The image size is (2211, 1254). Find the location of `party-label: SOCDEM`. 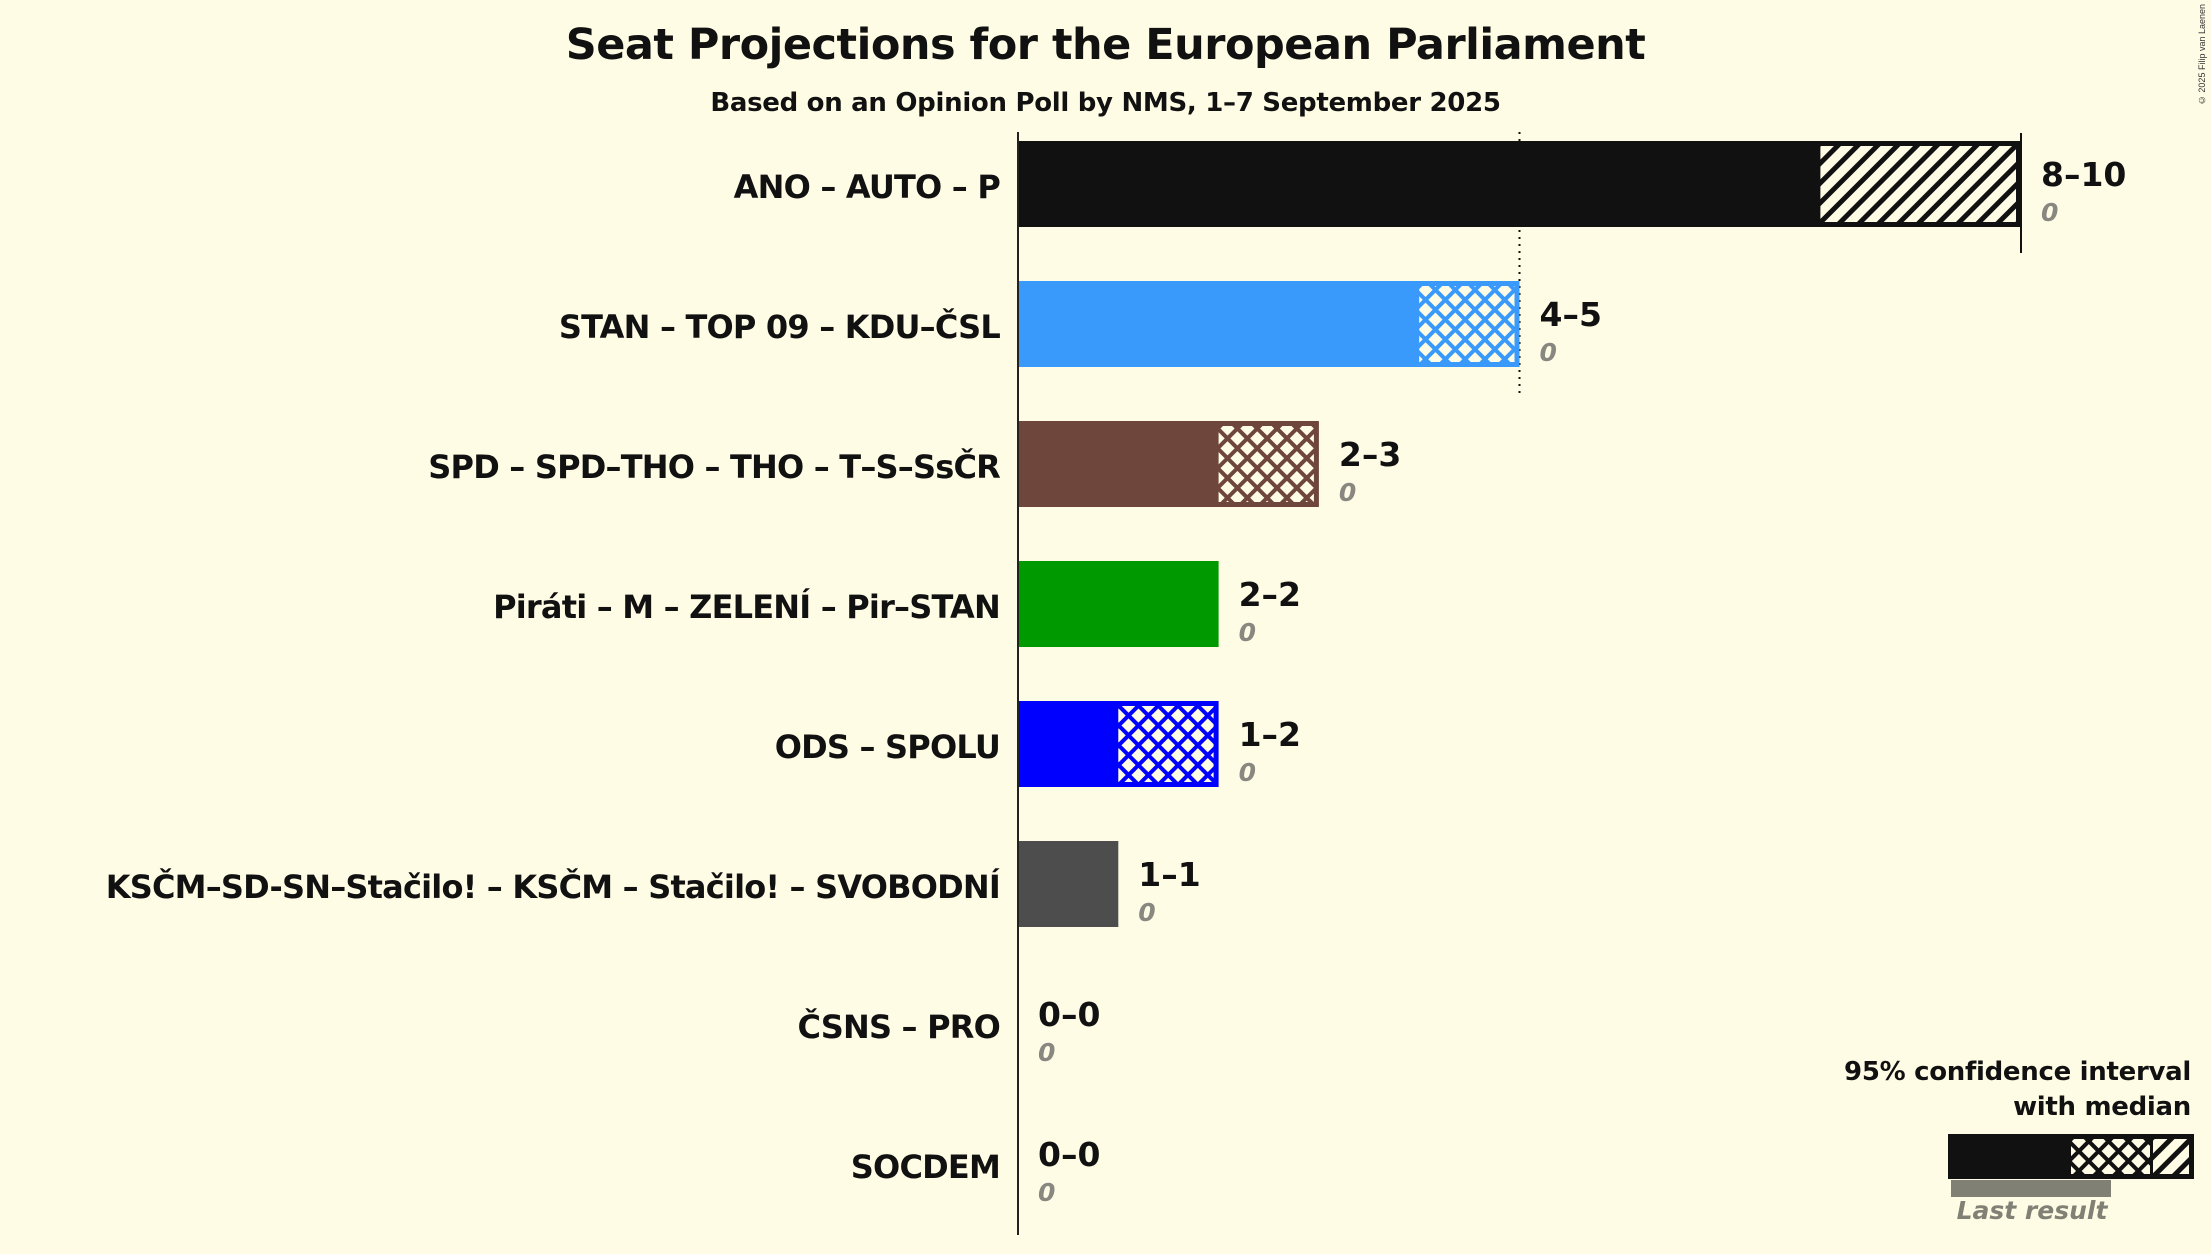

party-label: SOCDEM is located at coordinates (925, 1167).